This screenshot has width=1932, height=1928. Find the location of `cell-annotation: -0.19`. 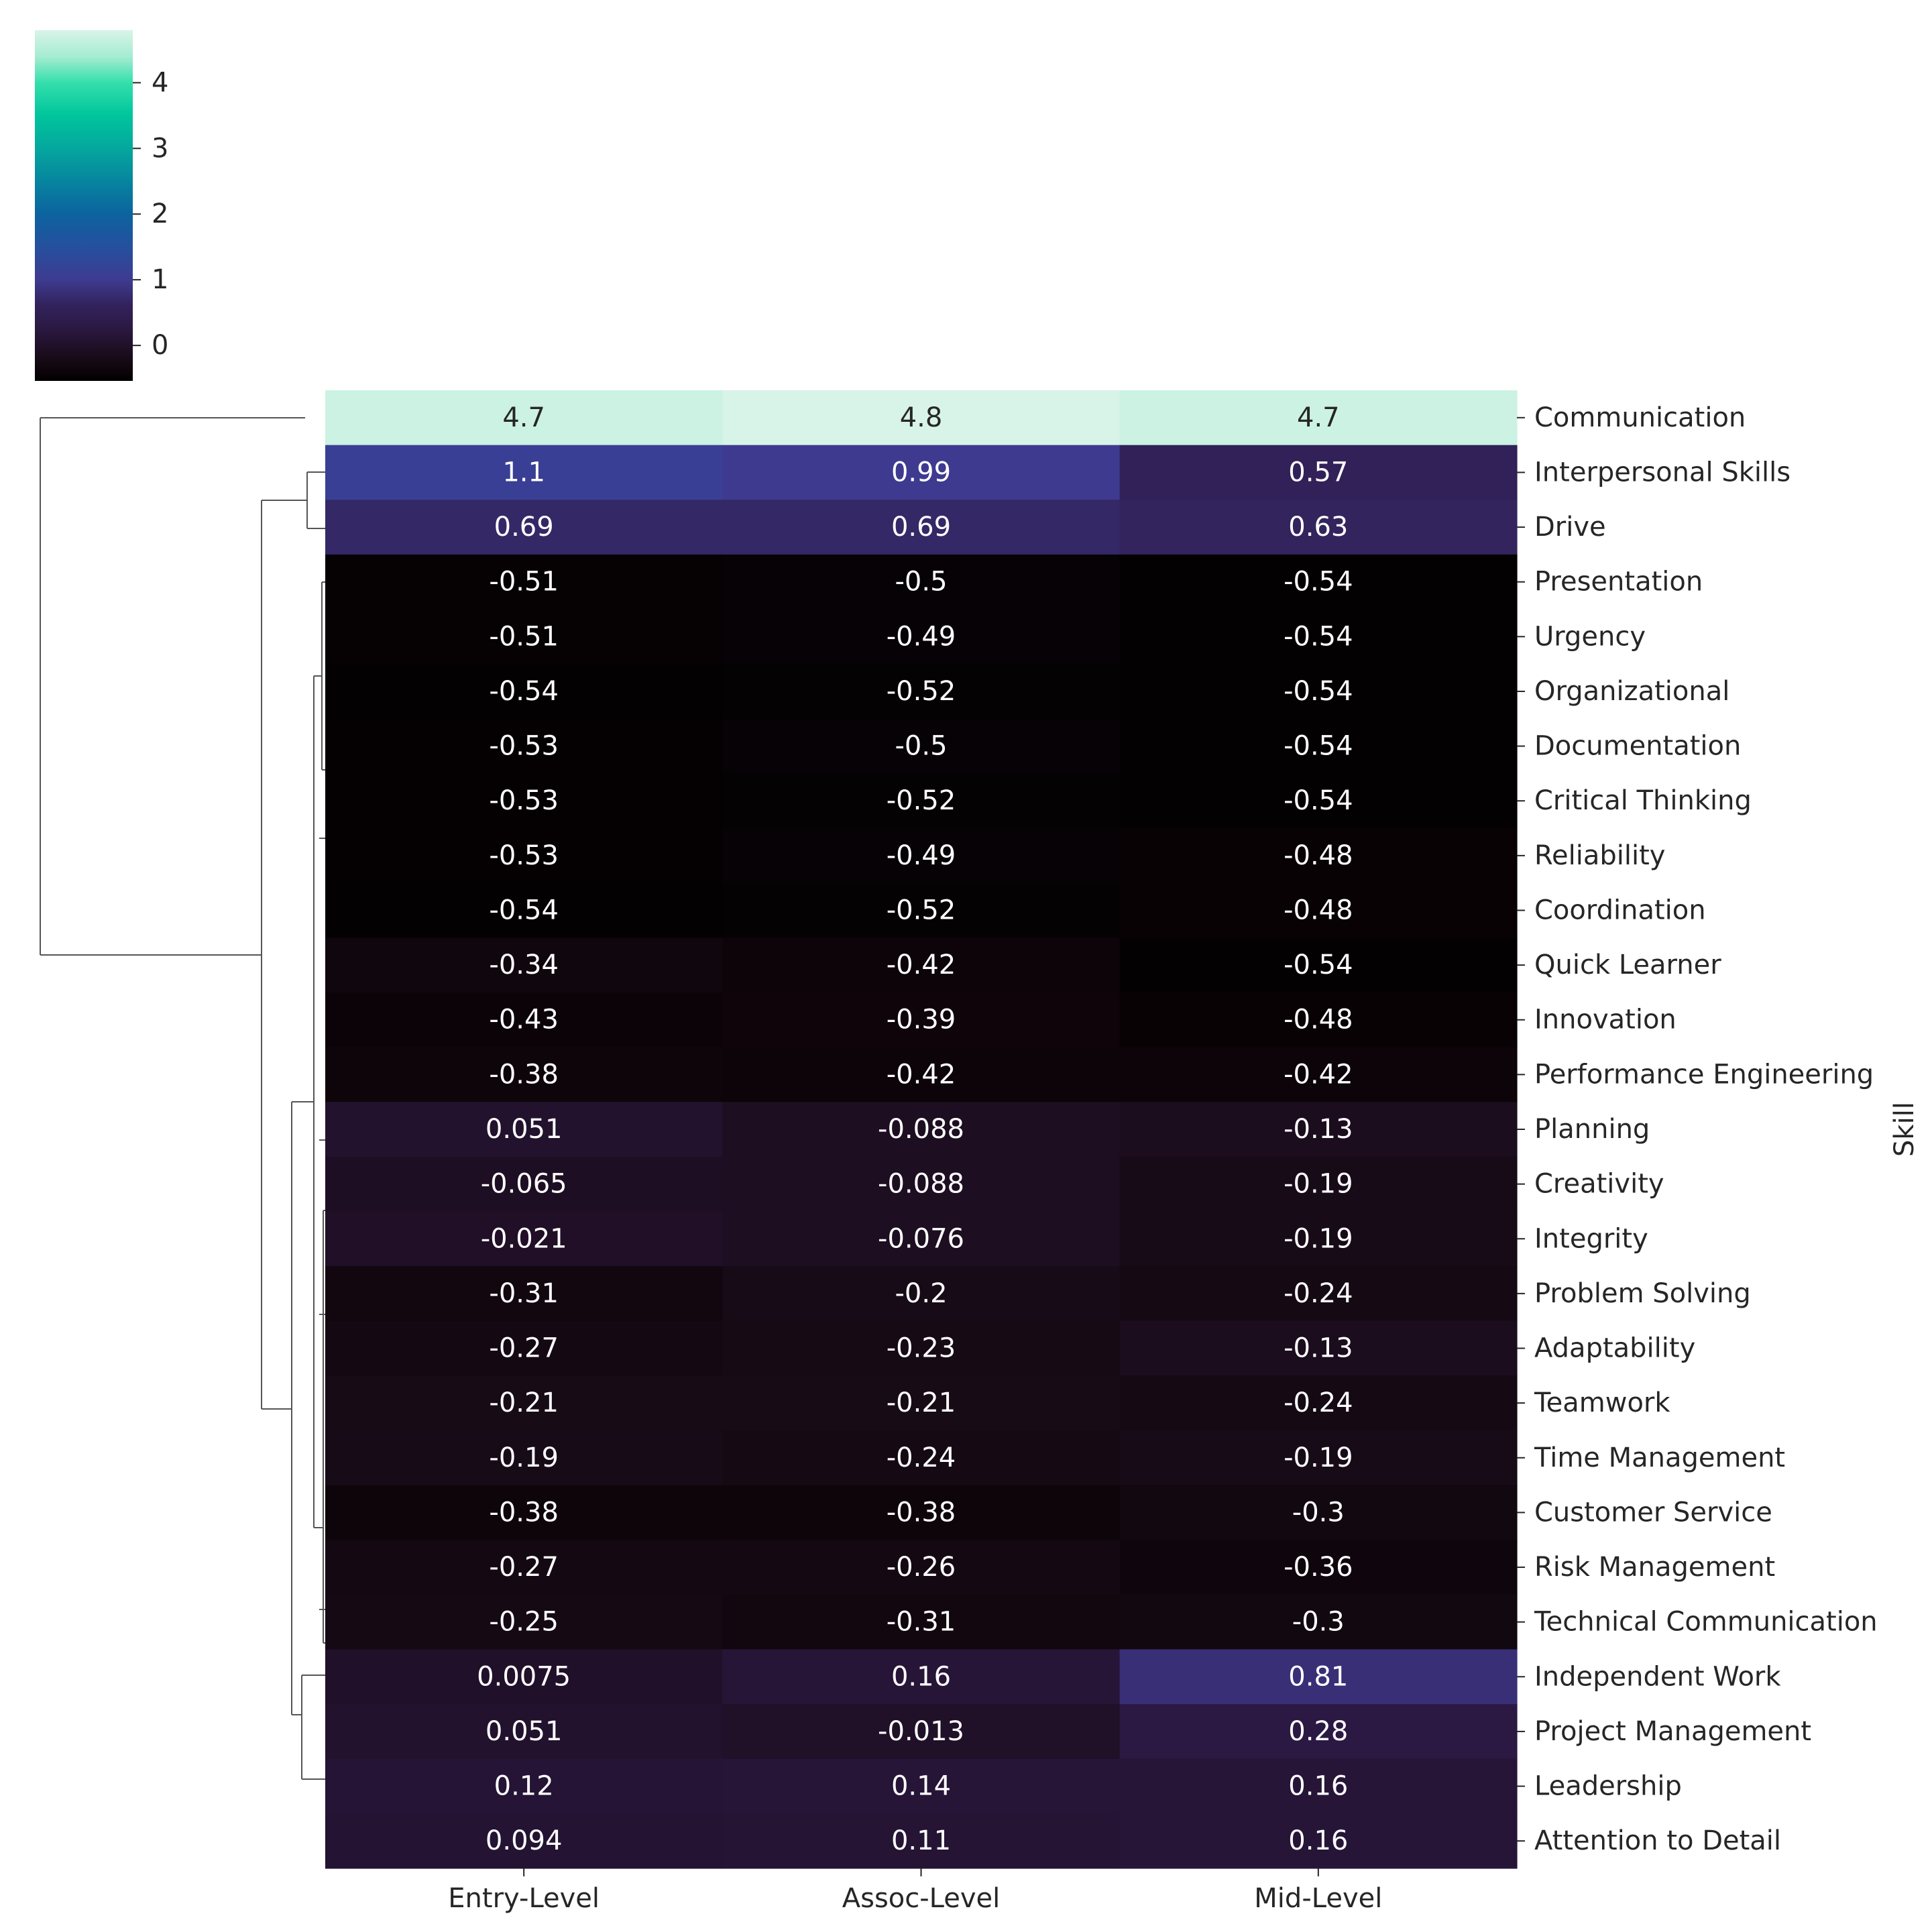

cell-annotation: -0.19 is located at coordinates (1318, 1457).